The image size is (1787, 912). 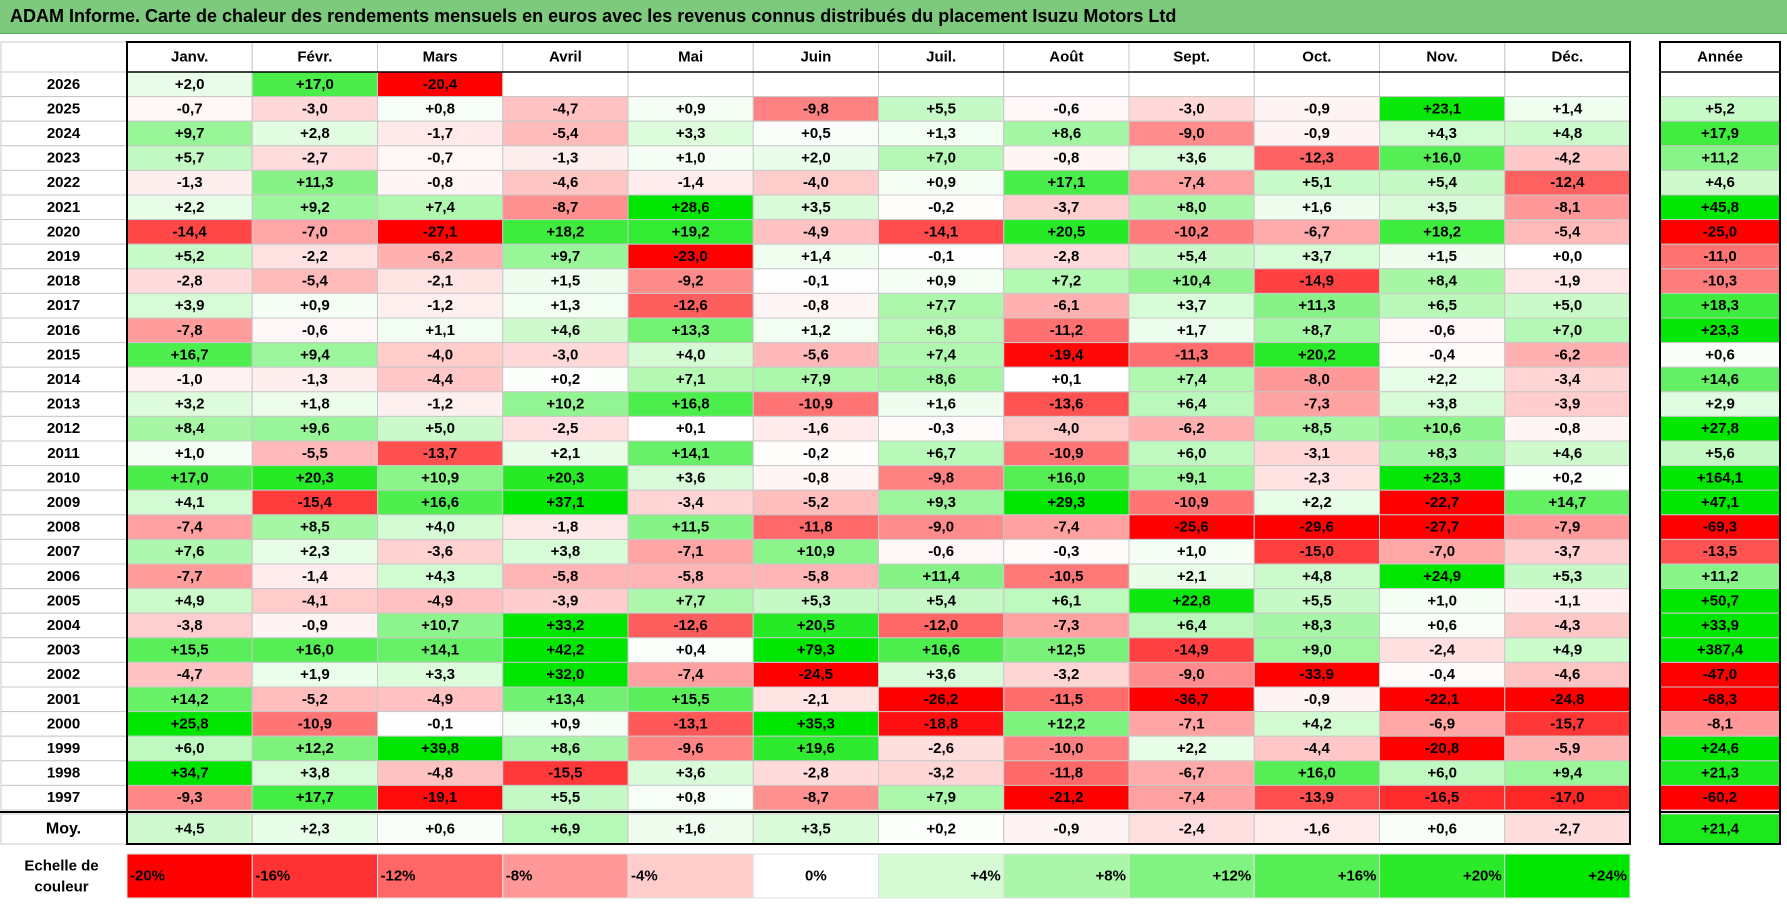 I want to click on heatmap-cell-value: -3,1, so click(x=1317, y=453).